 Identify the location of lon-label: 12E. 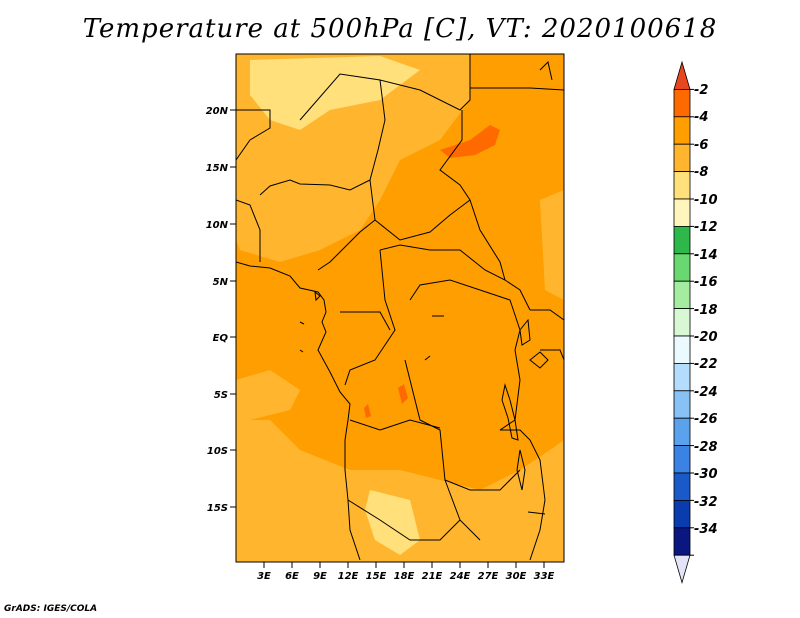
(348, 576).